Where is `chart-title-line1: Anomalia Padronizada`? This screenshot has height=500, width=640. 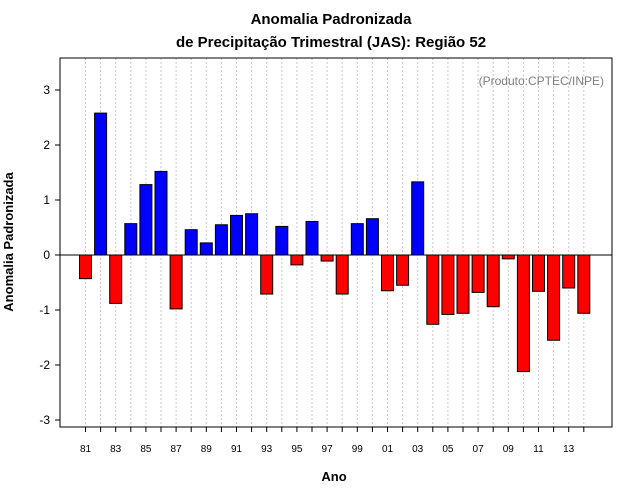 chart-title-line1: Anomalia Padronizada is located at coordinates (332, 19).